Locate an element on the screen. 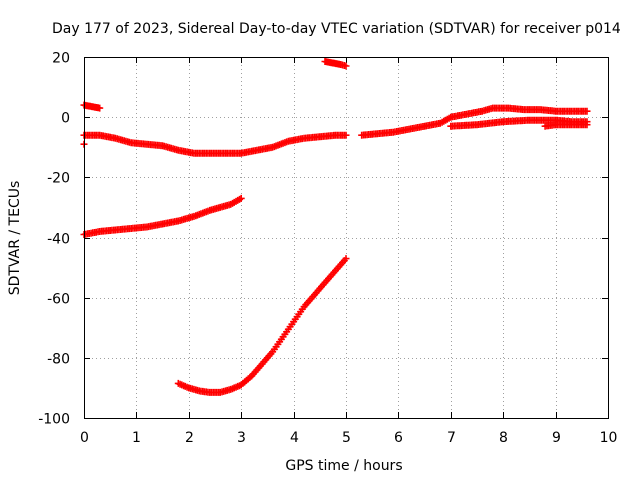  series-track-a is located at coordinates (215, 144).